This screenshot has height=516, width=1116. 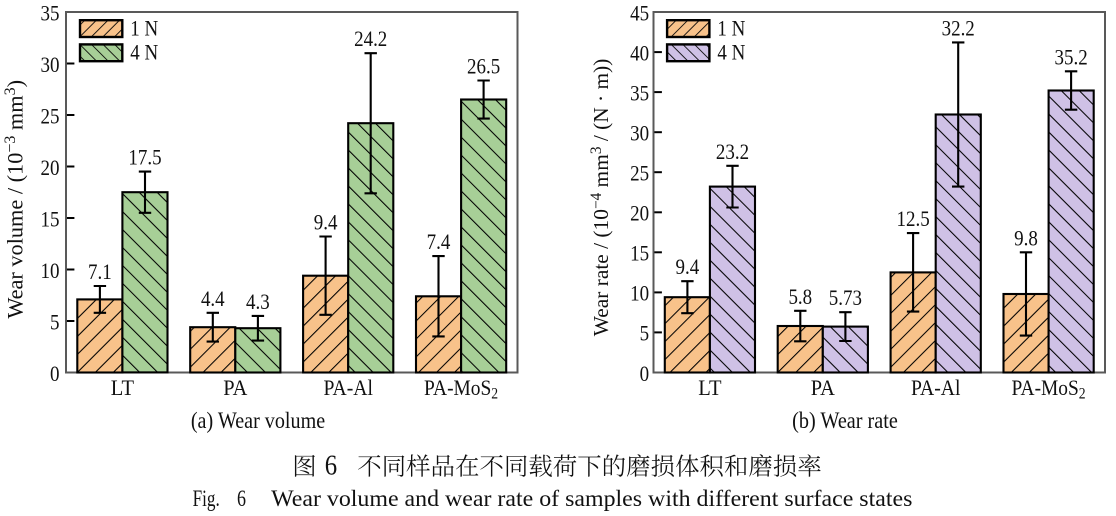 What do you see at coordinates (144, 157) in the screenshot?
I see `svg-text: 17.5` at bounding box center [144, 157].